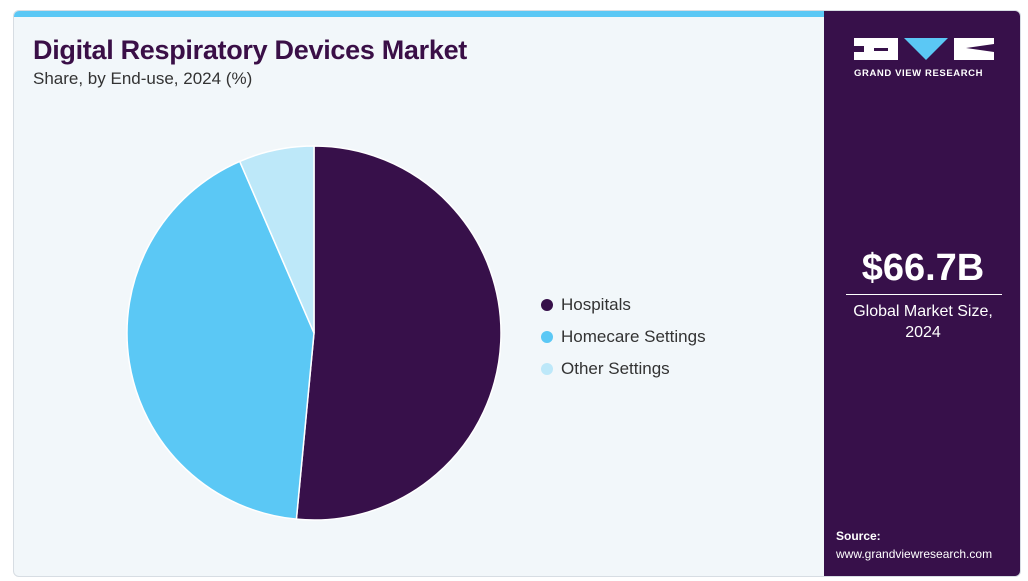 This screenshot has height=581, width=1028. What do you see at coordinates (919, 73) in the screenshot?
I see `logo-text: GRAND VIEW RESEARCH` at bounding box center [919, 73].